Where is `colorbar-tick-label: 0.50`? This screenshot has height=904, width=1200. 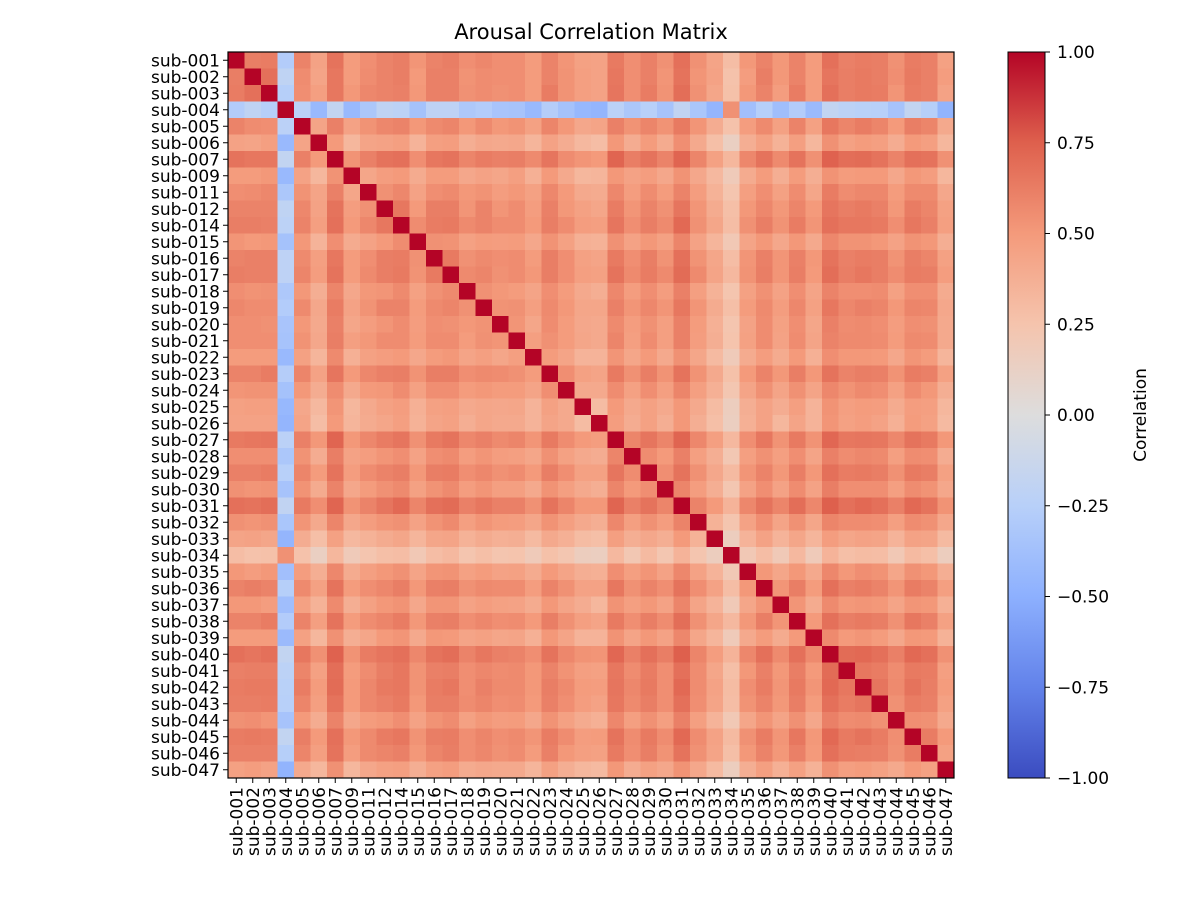 colorbar-tick-label: 0.50 is located at coordinates (1076, 235).